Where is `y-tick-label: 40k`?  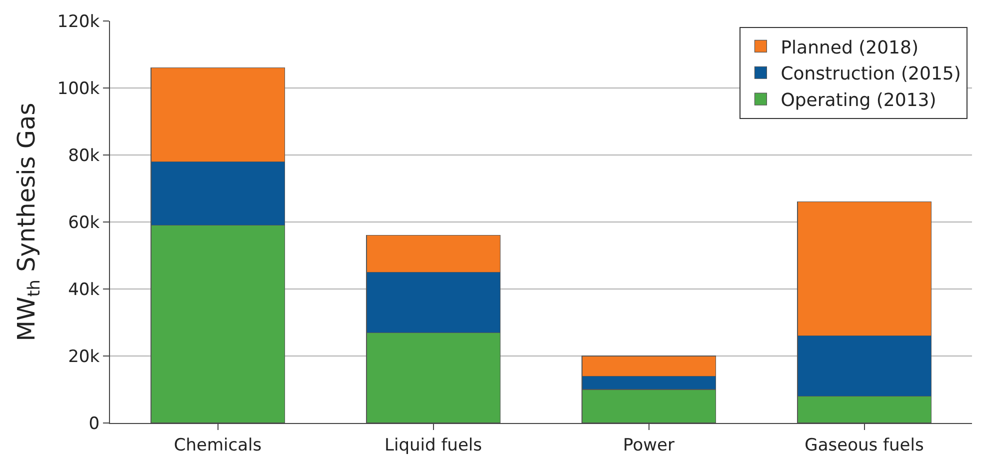 y-tick-label: 40k is located at coordinates (84, 290).